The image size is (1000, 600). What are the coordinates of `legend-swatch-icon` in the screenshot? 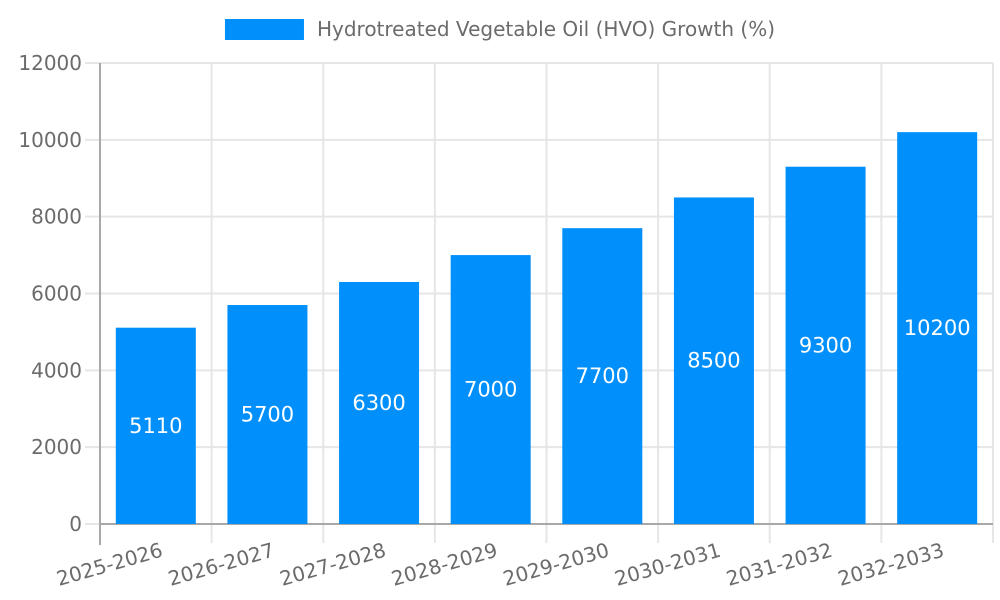 It's located at (264, 29).